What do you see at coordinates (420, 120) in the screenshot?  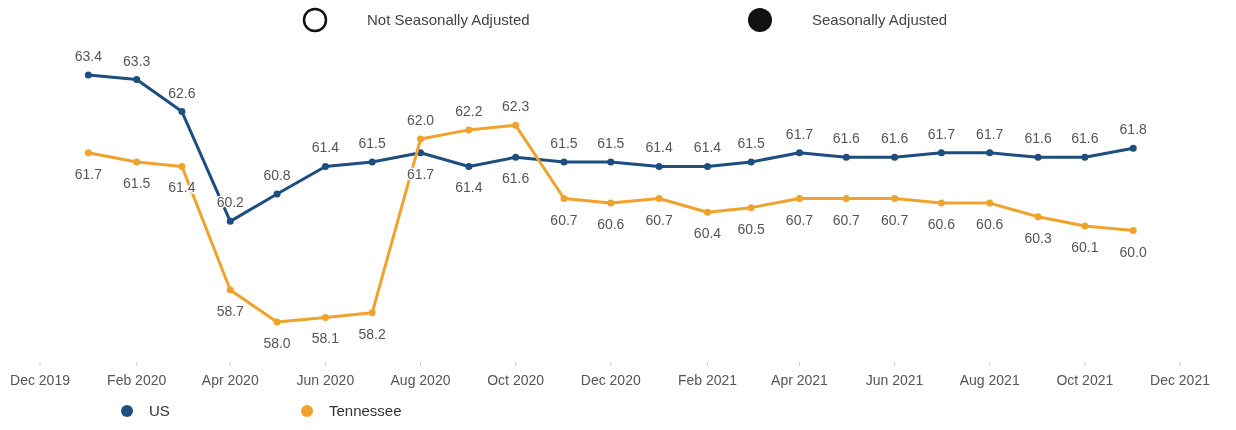 I see `data-label: 62.0` at bounding box center [420, 120].